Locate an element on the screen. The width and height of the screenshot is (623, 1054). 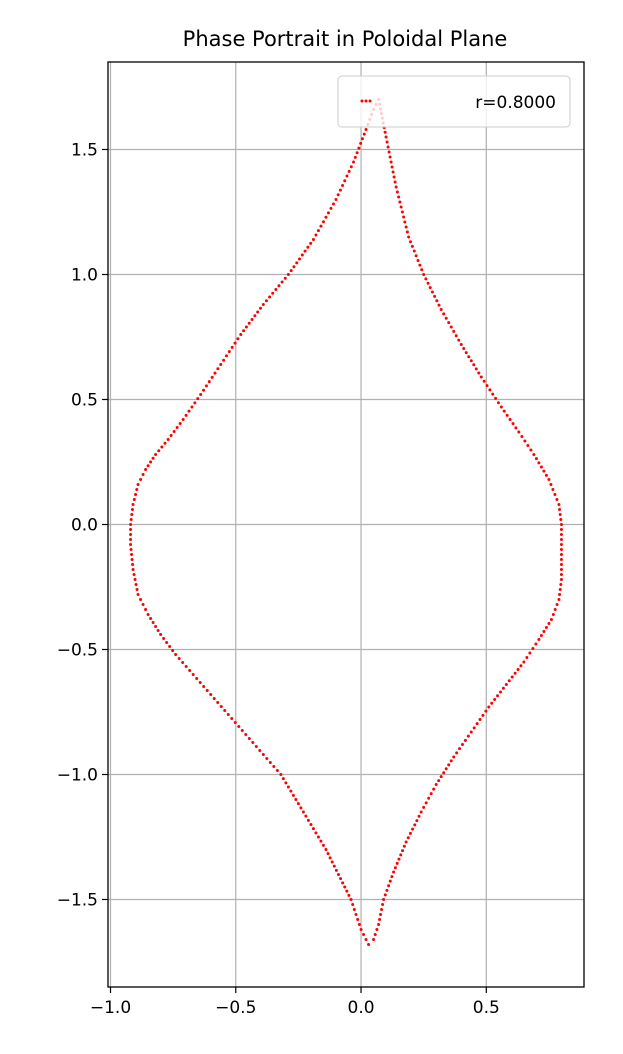
y-axis-ticks: 1.5 1.0 0.5 0.0 −0.5 −1.0 −1.5 is located at coordinates (82, 526).